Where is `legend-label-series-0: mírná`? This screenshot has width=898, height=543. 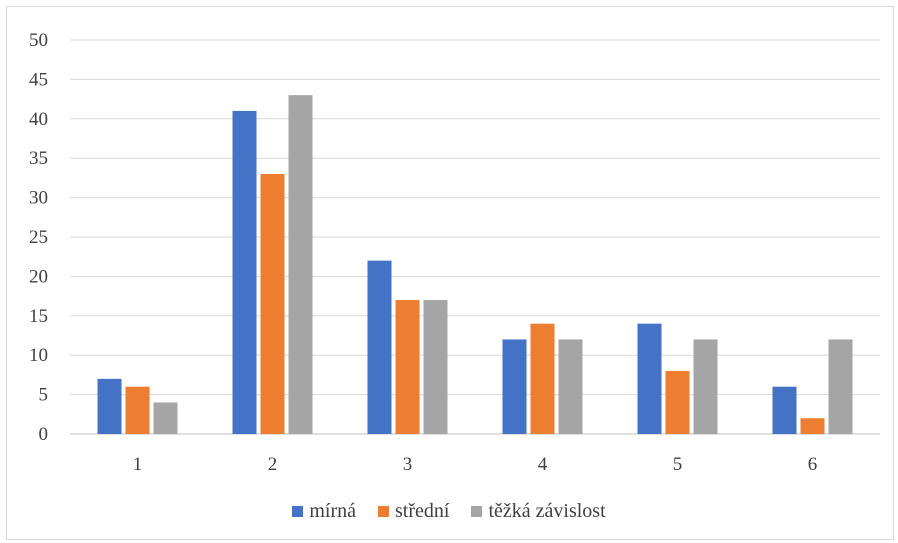 legend-label-series-0: mírná is located at coordinates (333, 511).